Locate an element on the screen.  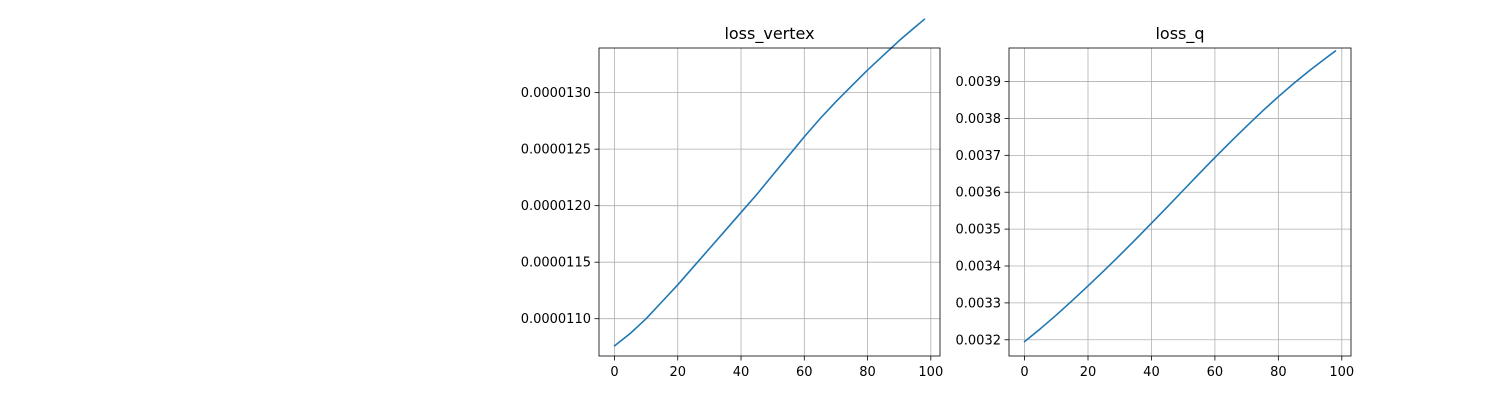
y-tick-label: 0.0032 is located at coordinates (979, 340).